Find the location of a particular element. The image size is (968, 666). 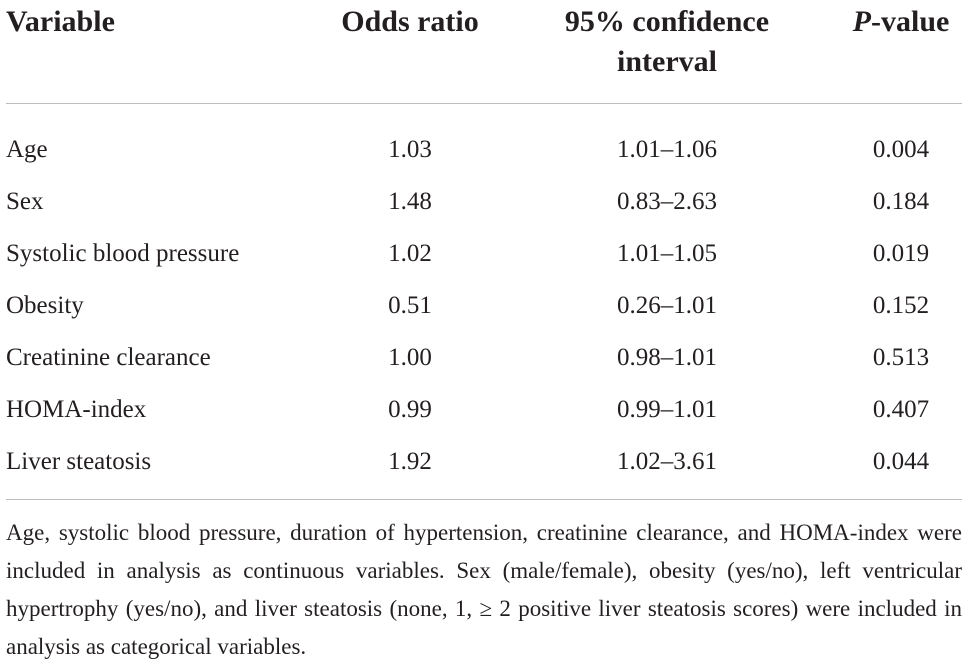

cell-variable: Systolic blood pressure is located at coordinates (123, 253).